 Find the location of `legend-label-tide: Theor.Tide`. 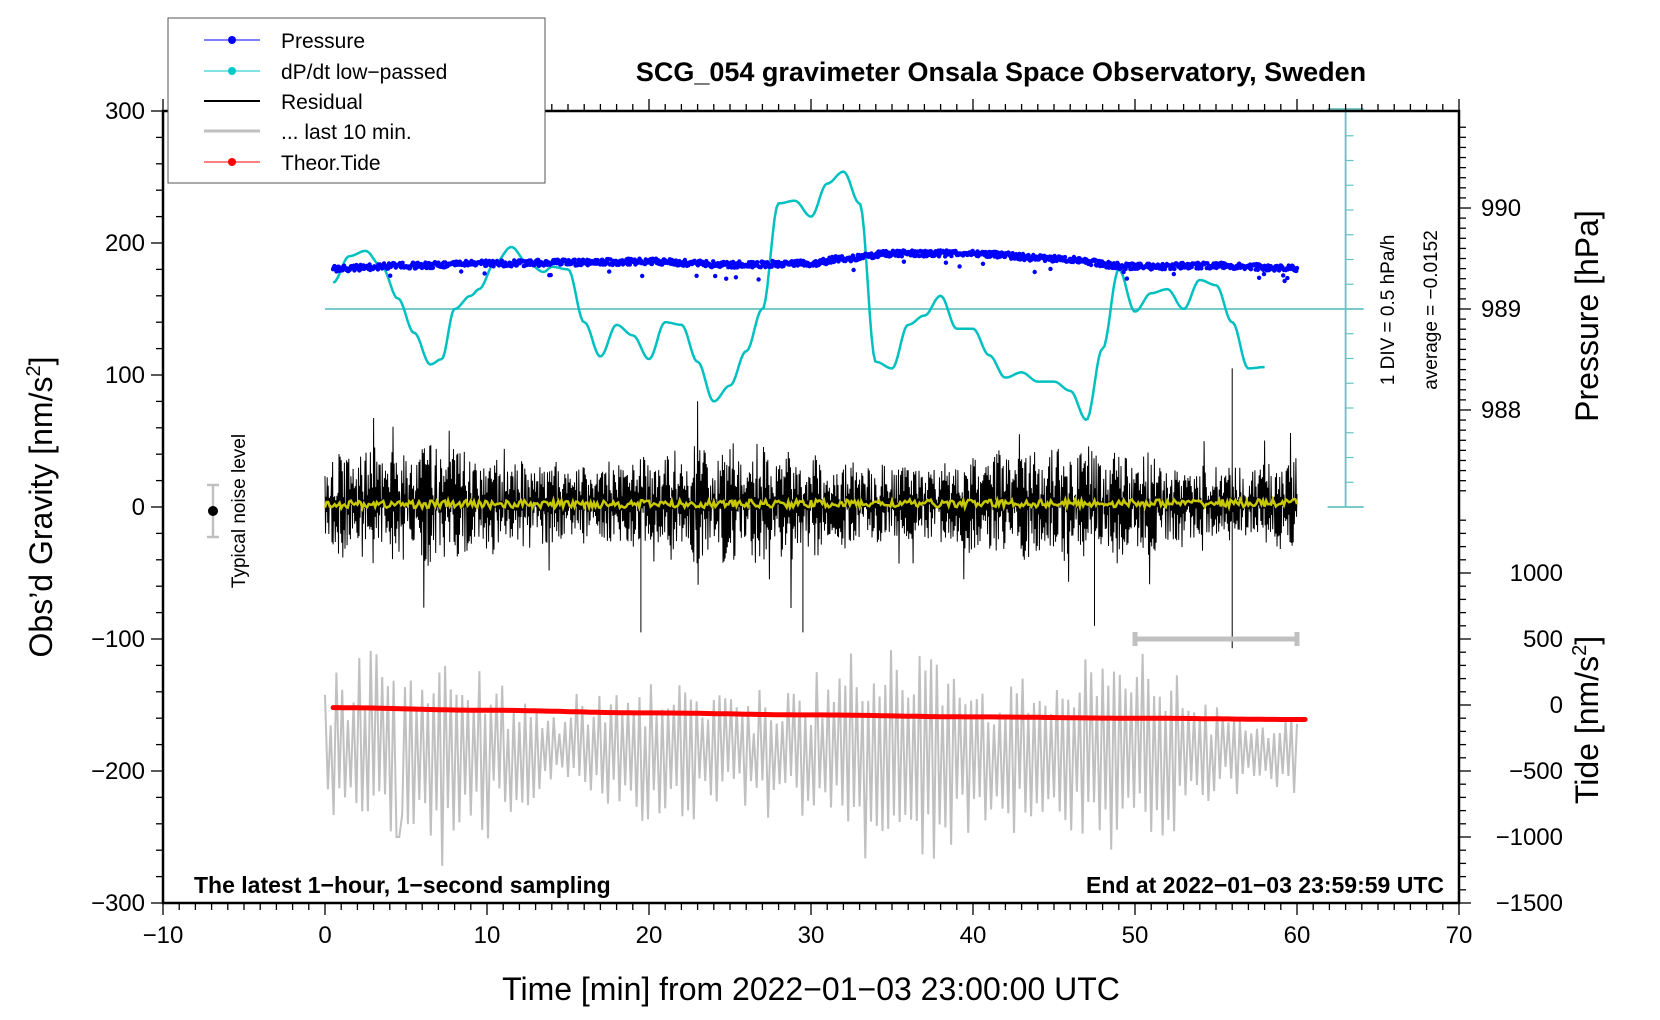

legend-label-tide: Theor.Tide is located at coordinates (331, 163).